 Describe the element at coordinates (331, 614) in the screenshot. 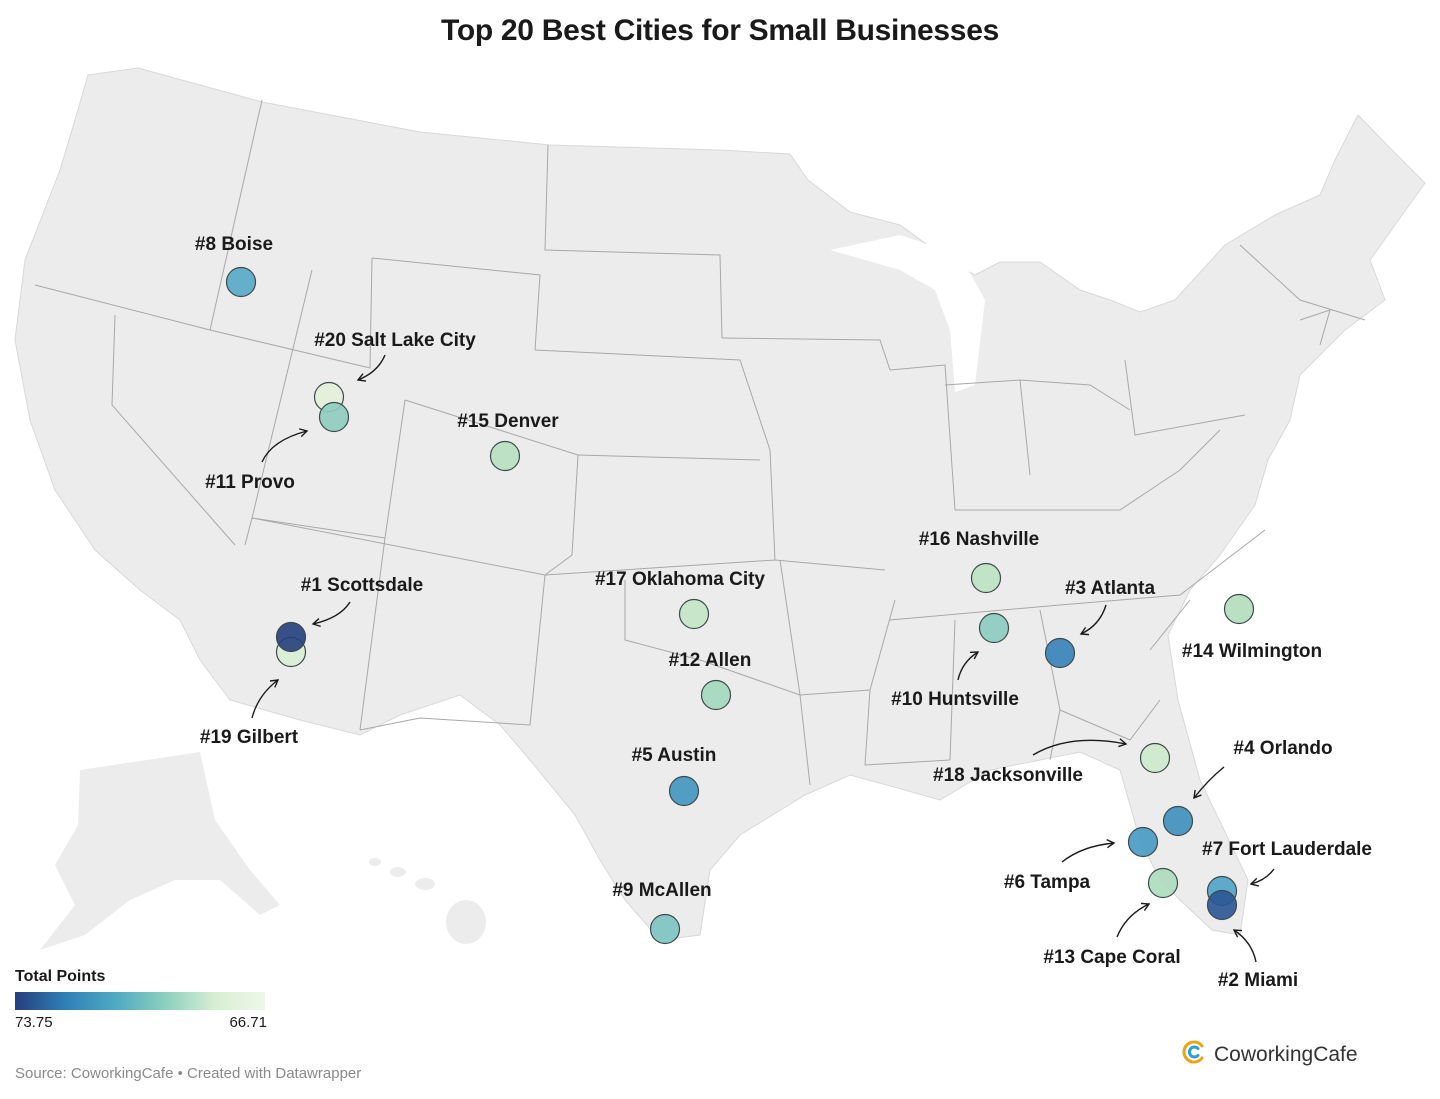

I see `arrow-scottsdale` at that location.